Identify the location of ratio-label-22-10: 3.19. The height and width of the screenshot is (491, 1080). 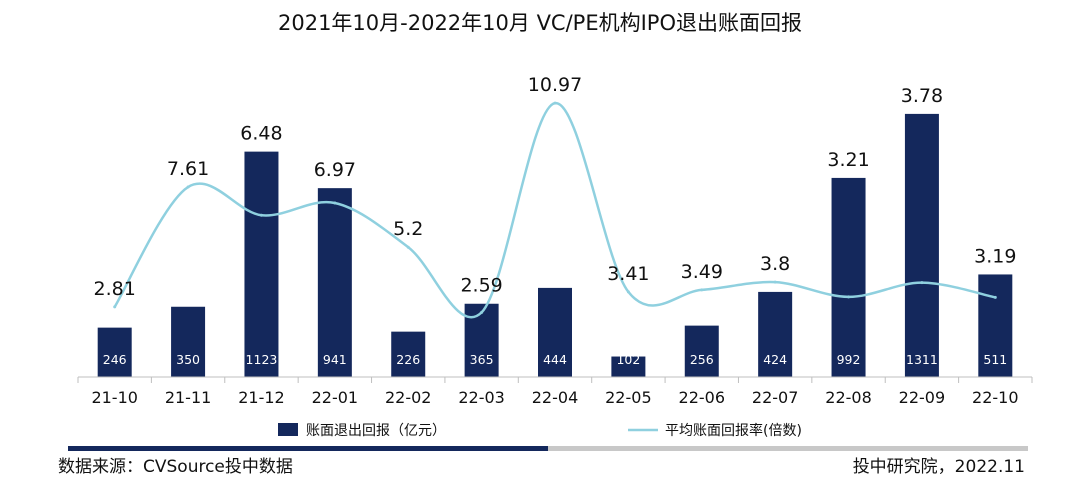
(995, 256).